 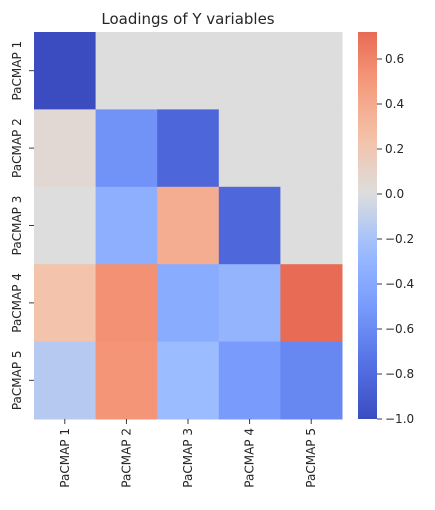 What do you see at coordinates (127, 226) in the screenshot?
I see `heatmap-cell-r3-c2` at bounding box center [127, 226].